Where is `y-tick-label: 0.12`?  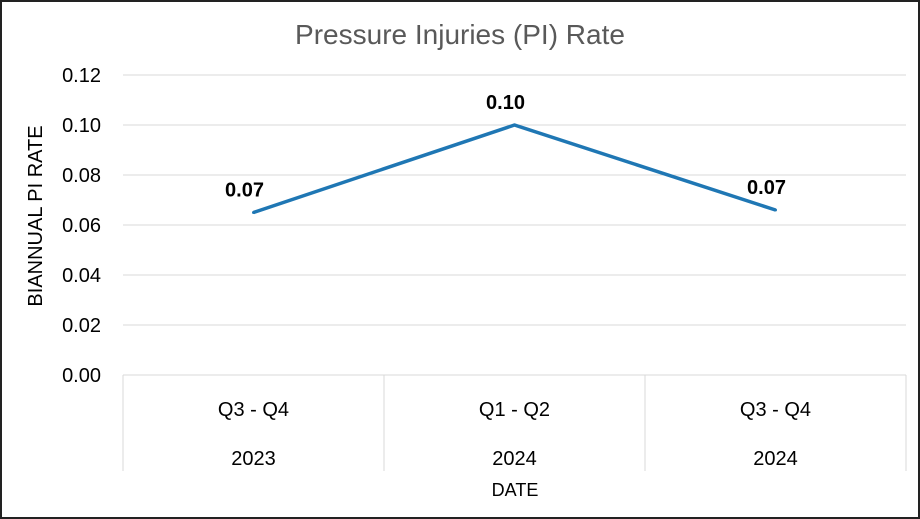
y-tick-label: 0.12 is located at coordinates (81, 76).